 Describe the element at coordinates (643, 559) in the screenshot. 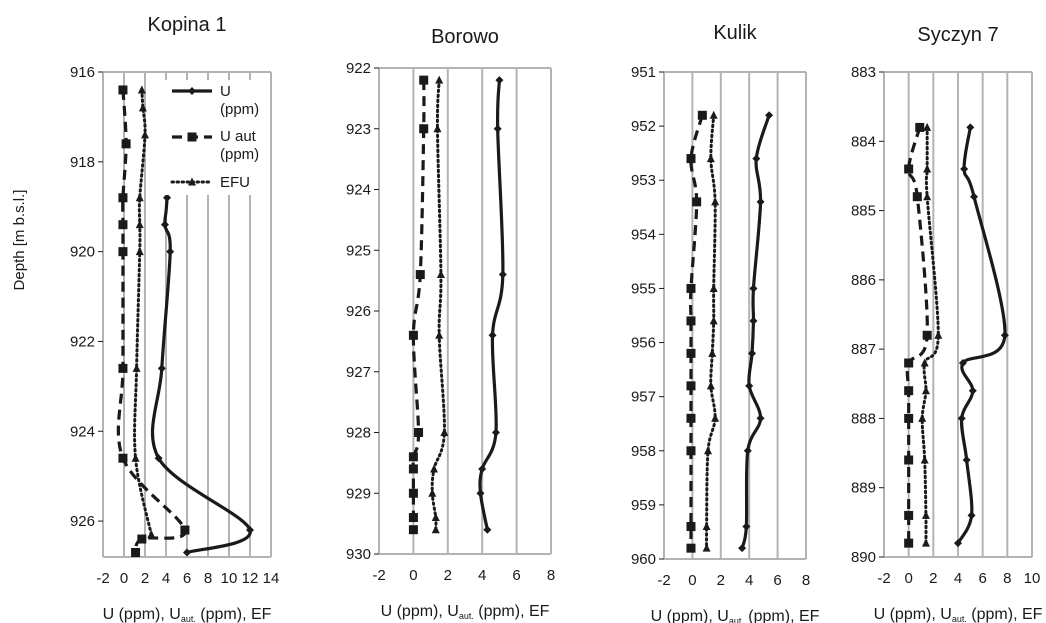

I see `y-tick-label: 960` at that location.